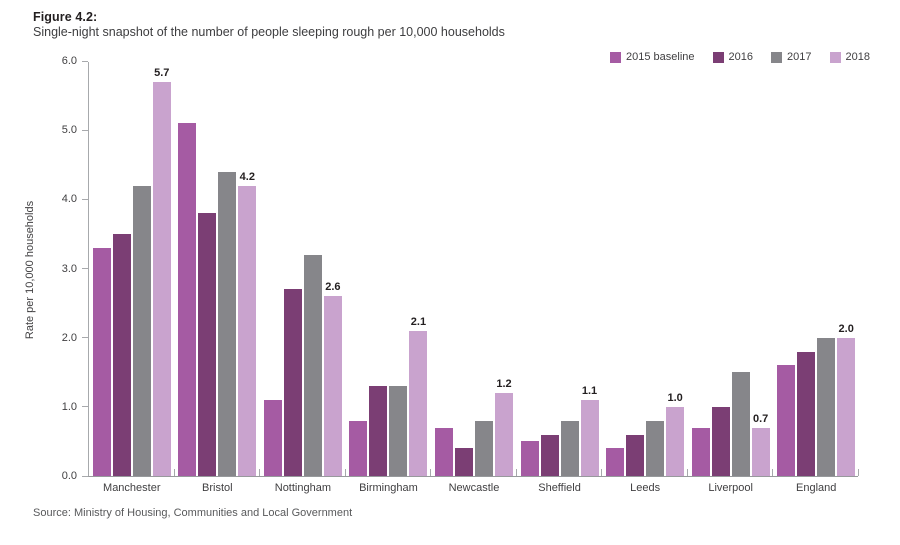 Image resolution: width=900 pixels, height=545 pixels. I want to click on x-axis-category-label: Sheffield, so click(559, 488).